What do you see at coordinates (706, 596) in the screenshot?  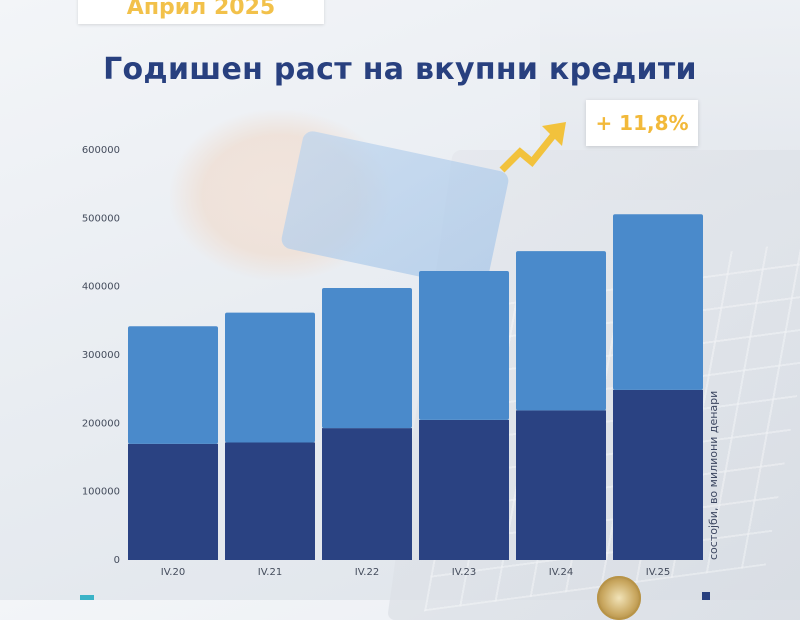 I see `footer-mark` at bounding box center [706, 596].